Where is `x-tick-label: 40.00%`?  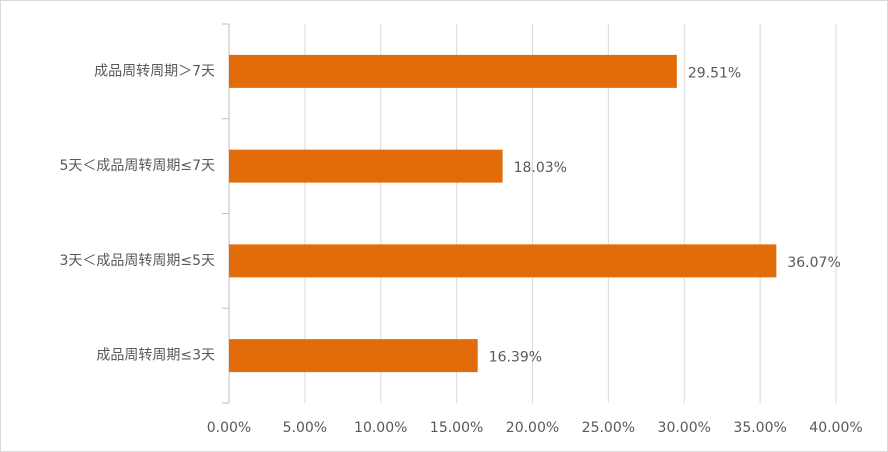
x-tick-label: 40.00% is located at coordinates (835, 428).